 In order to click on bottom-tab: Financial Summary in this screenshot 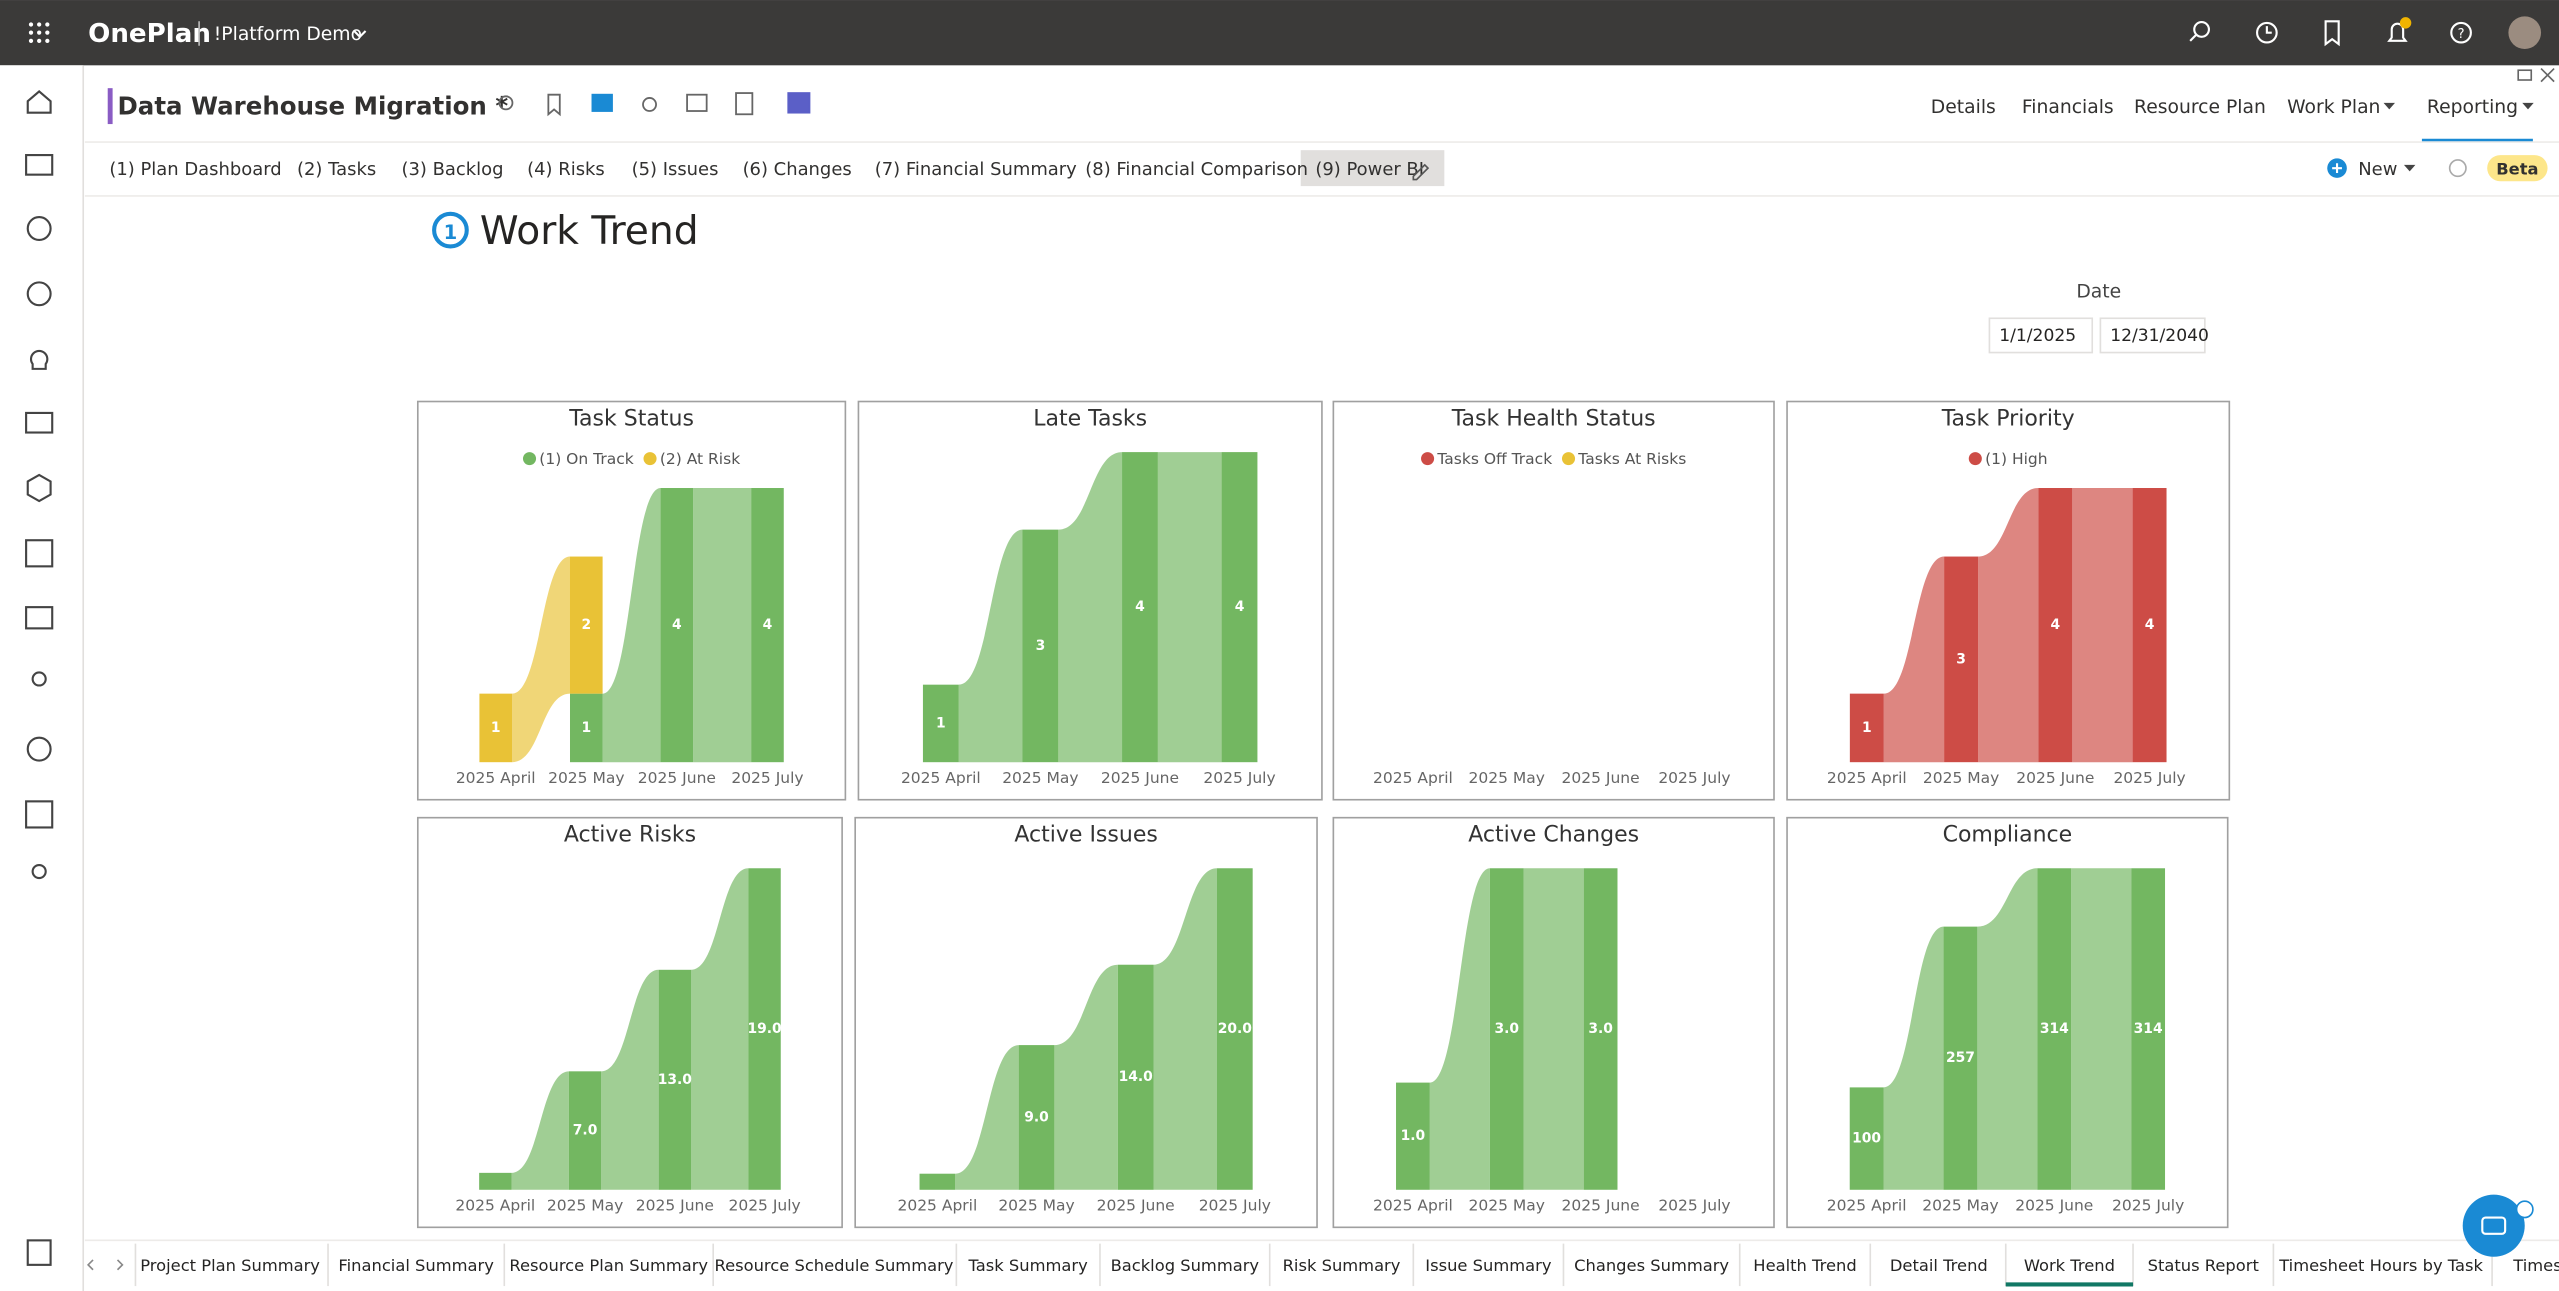, I will do `click(416, 1265)`.